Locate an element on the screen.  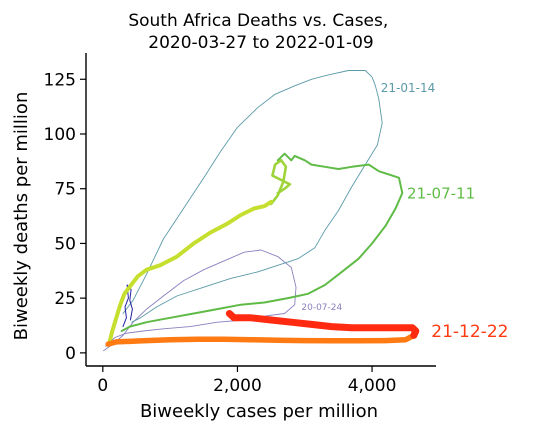
series-label-21-12-22: 21-12-22 is located at coordinates (469, 332).